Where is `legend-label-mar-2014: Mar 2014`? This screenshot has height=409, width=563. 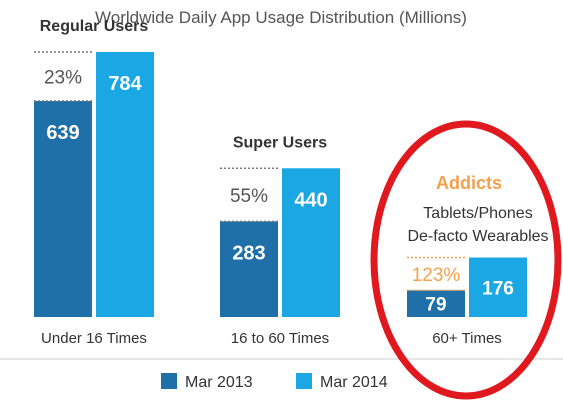
legend-label-mar-2014: Mar 2014 is located at coordinates (354, 382).